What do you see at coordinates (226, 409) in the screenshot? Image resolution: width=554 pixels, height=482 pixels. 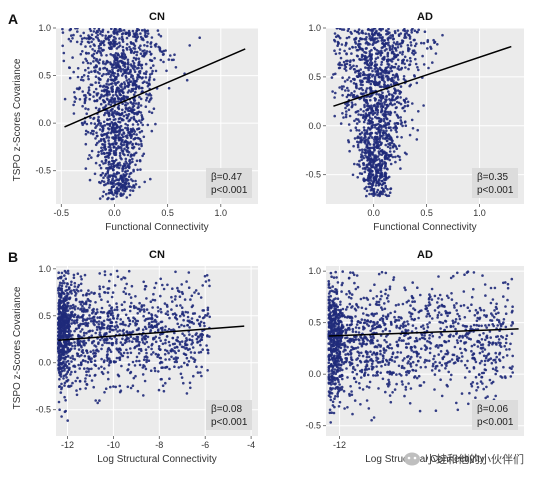 I see `beta-label: β=0.08` at bounding box center [226, 409].